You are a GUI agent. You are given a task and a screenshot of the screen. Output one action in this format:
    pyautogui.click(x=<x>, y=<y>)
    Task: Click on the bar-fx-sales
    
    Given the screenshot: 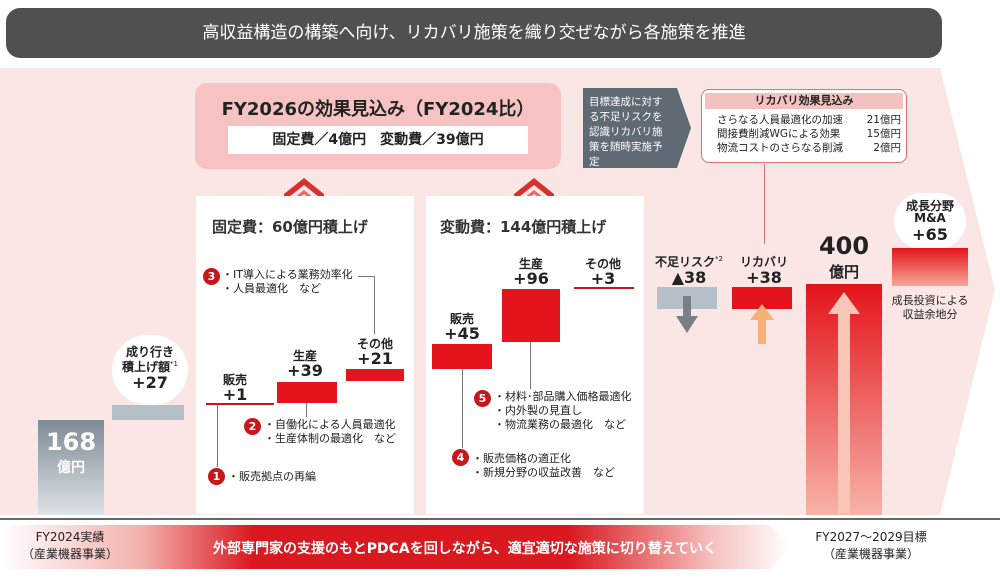 What is the action you would take?
    pyautogui.click(x=240, y=404)
    